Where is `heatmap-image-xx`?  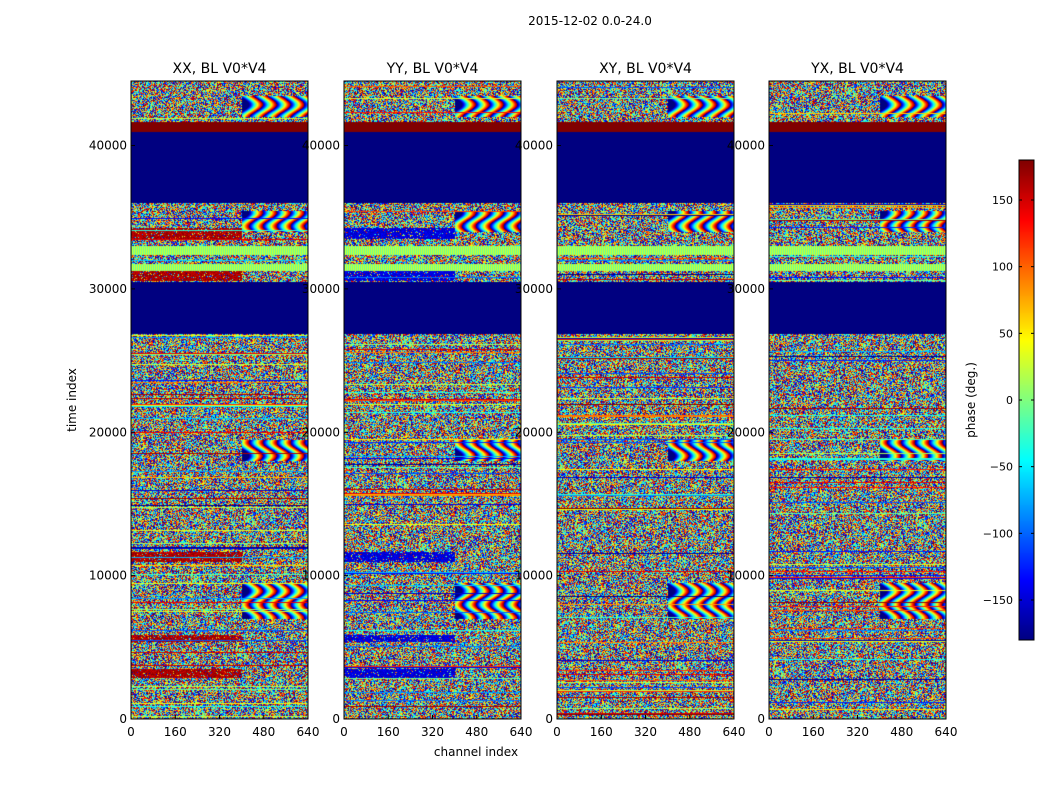 heatmap-image-xx is located at coordinates (219, 400).